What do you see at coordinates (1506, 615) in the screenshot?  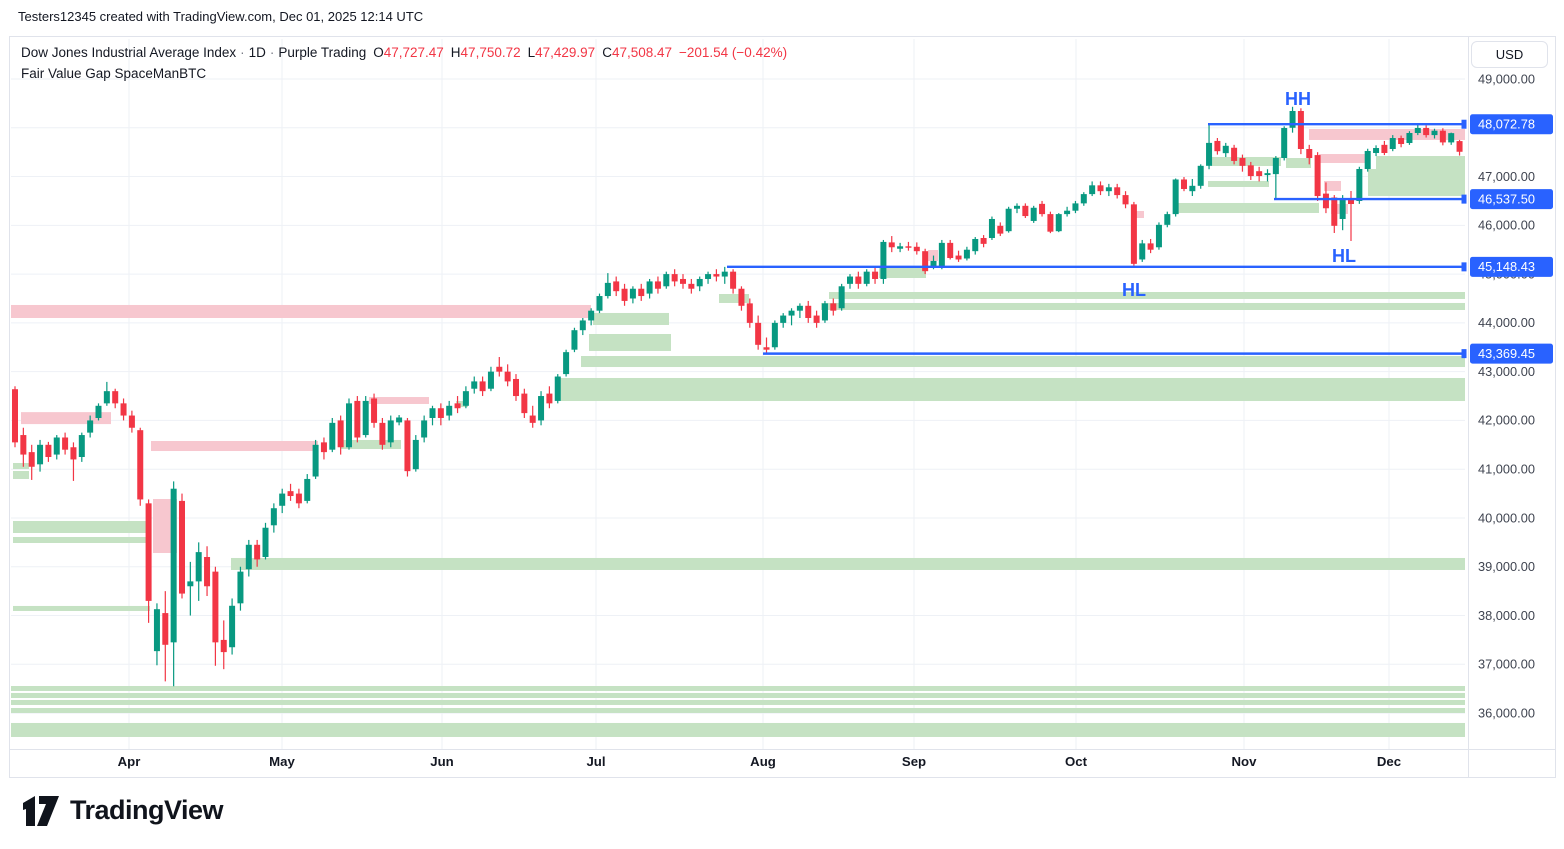 I see `price-tick-label: 38,000.00` at bounding box center [1506, 615].